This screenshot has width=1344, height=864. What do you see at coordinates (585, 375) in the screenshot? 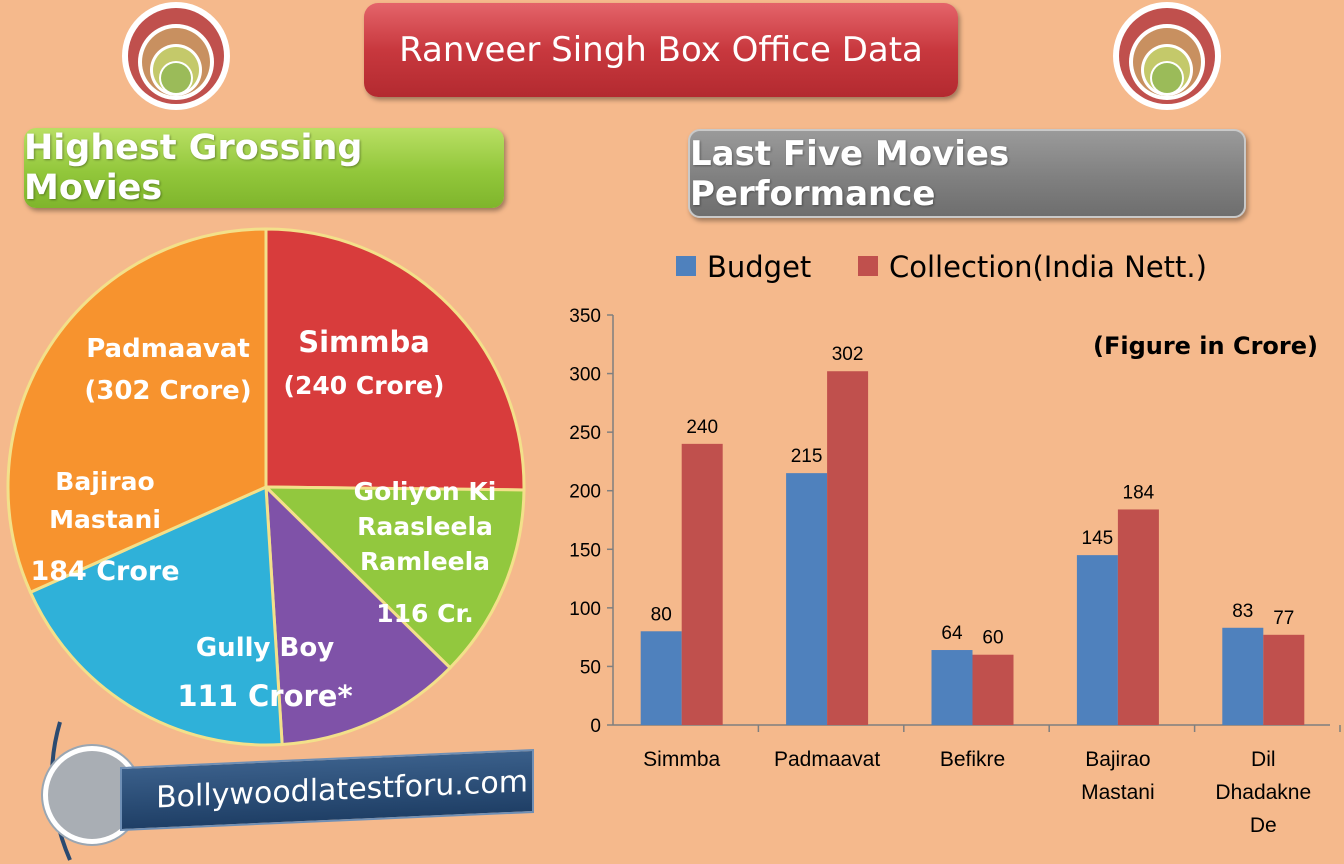
I see `y-tick-label: 300` at bounding box center [585, 375].